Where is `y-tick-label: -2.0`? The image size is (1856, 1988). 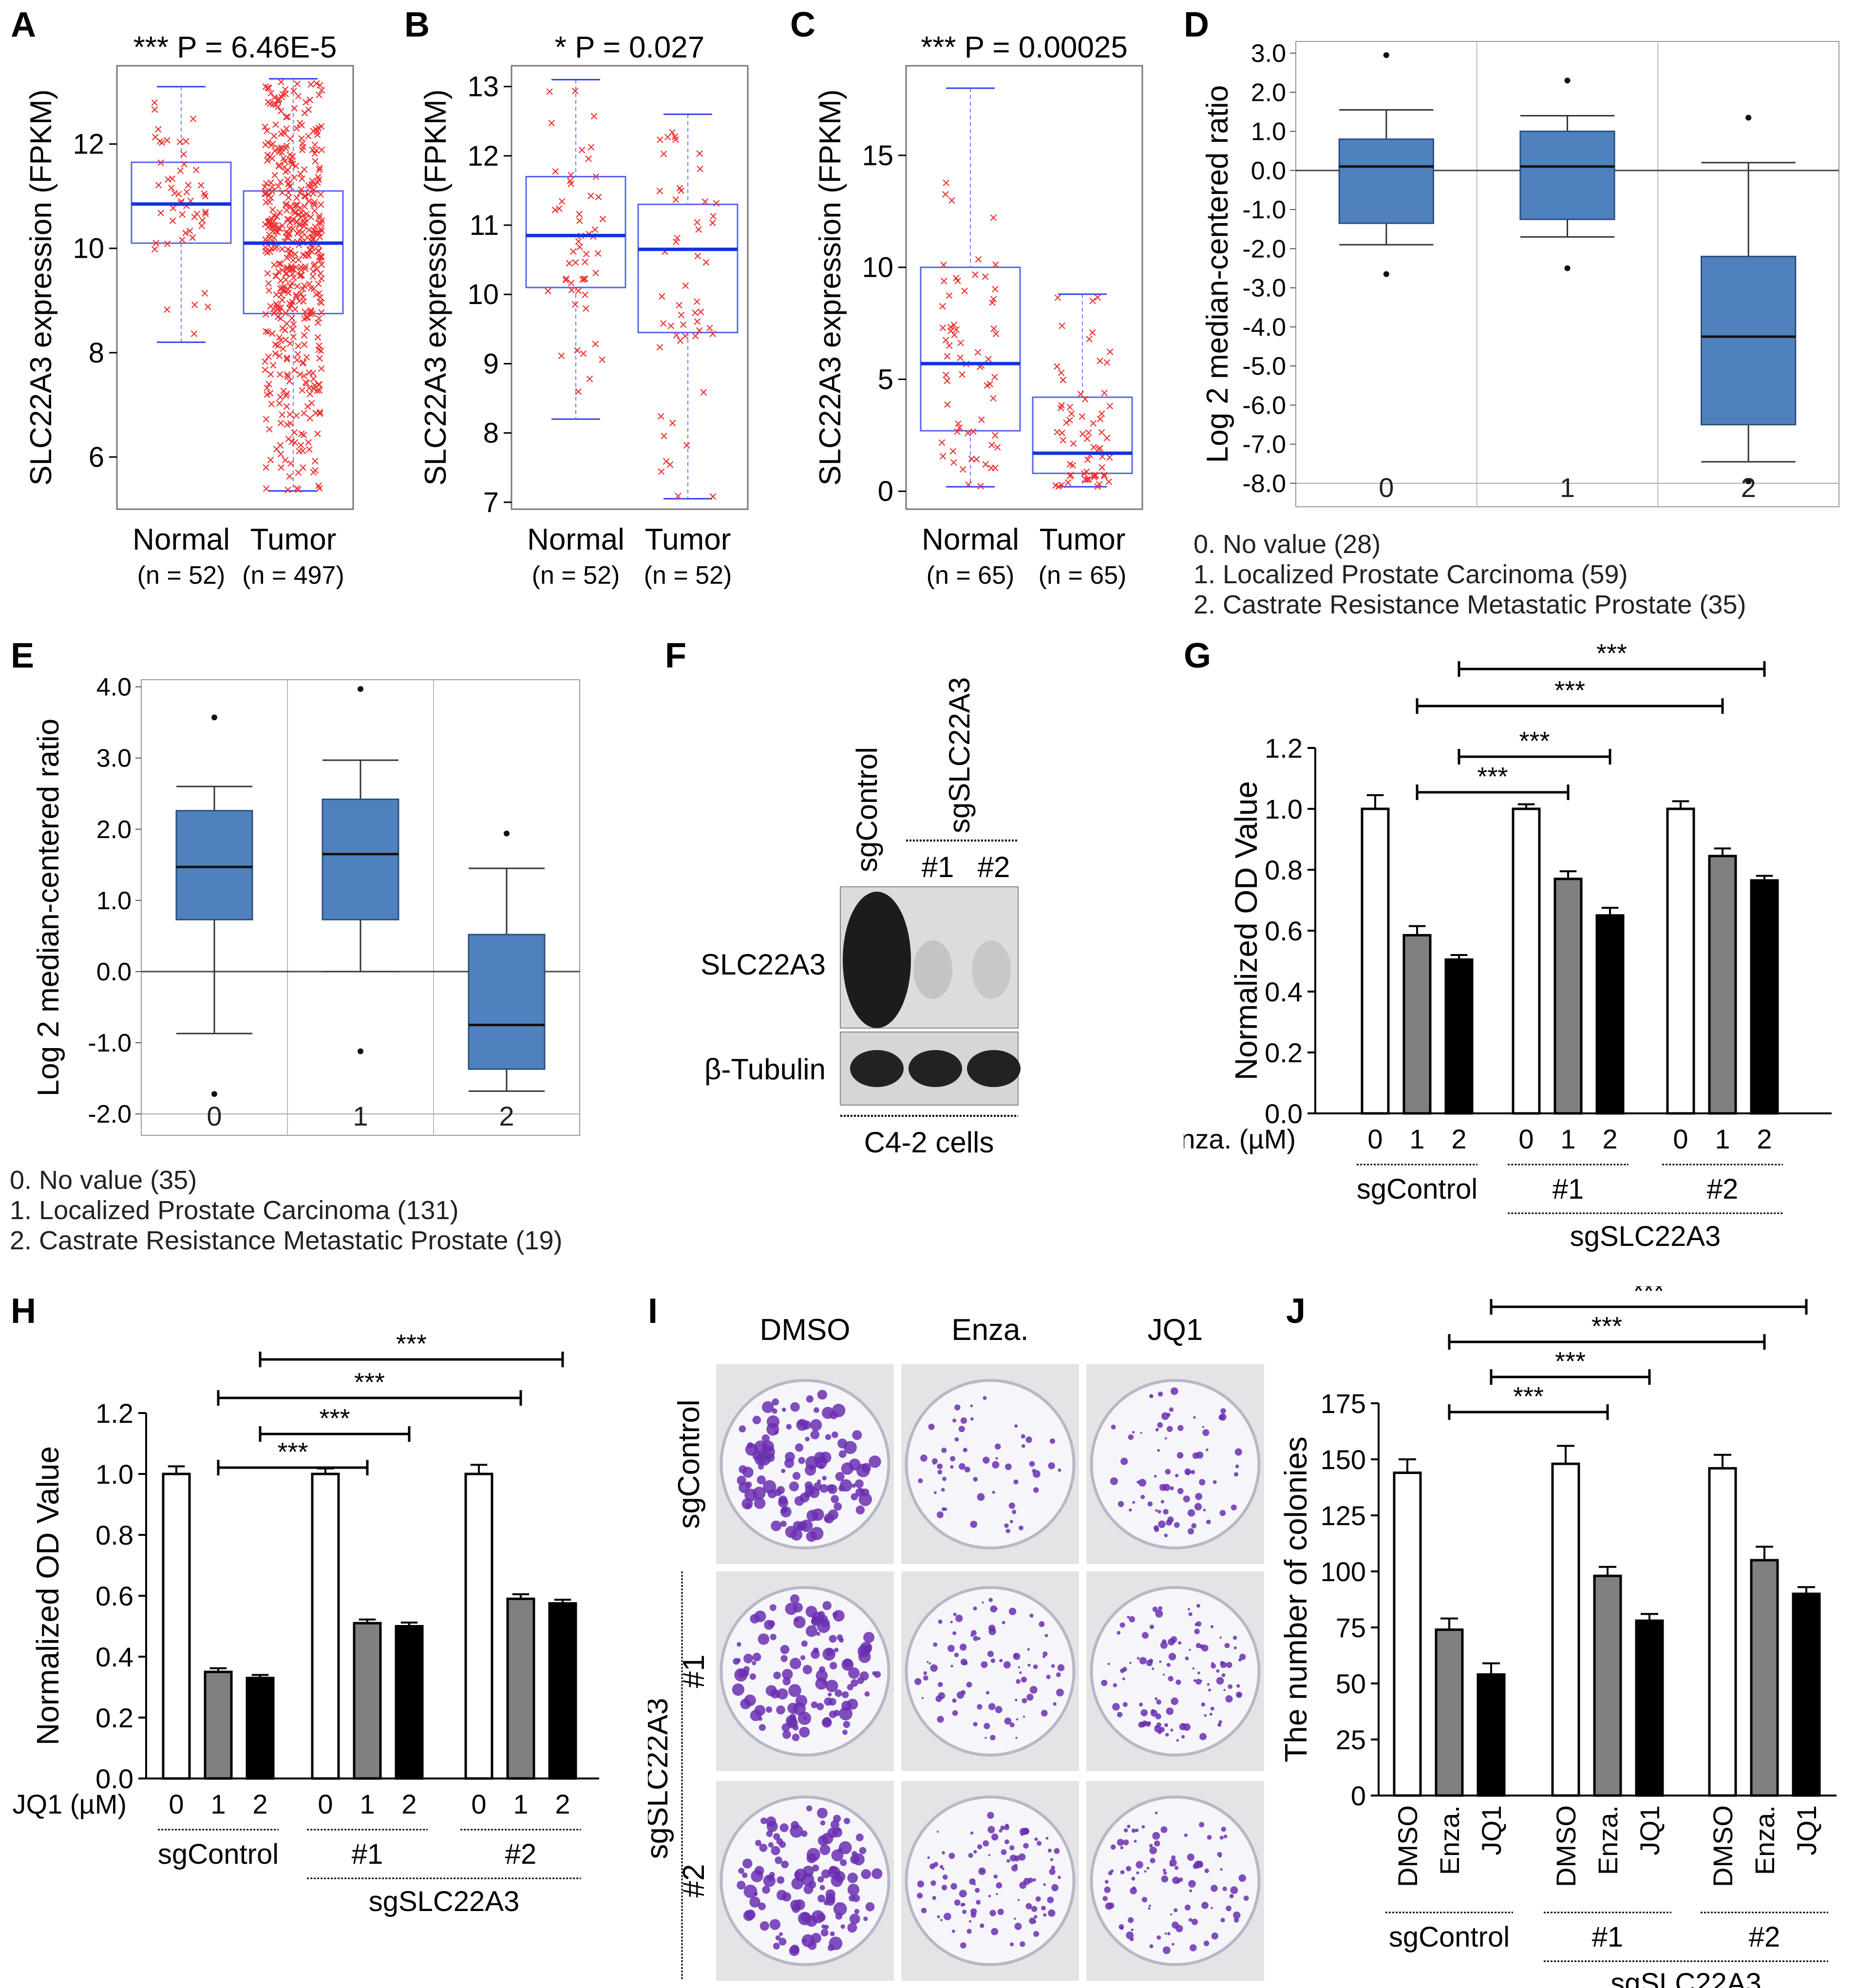 y-tick-label: -2.0 is located at coordinates (1264, 249).